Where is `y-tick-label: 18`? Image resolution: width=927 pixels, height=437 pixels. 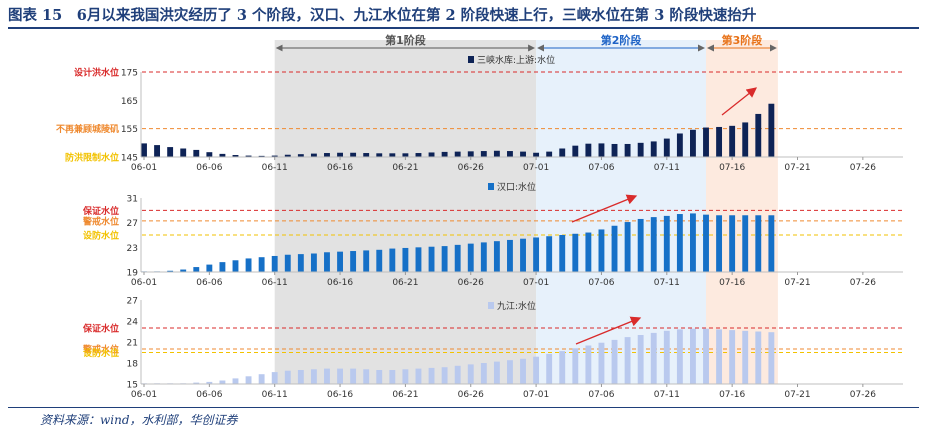 y-tick-label: 18 is located at coordinates (133, 365).